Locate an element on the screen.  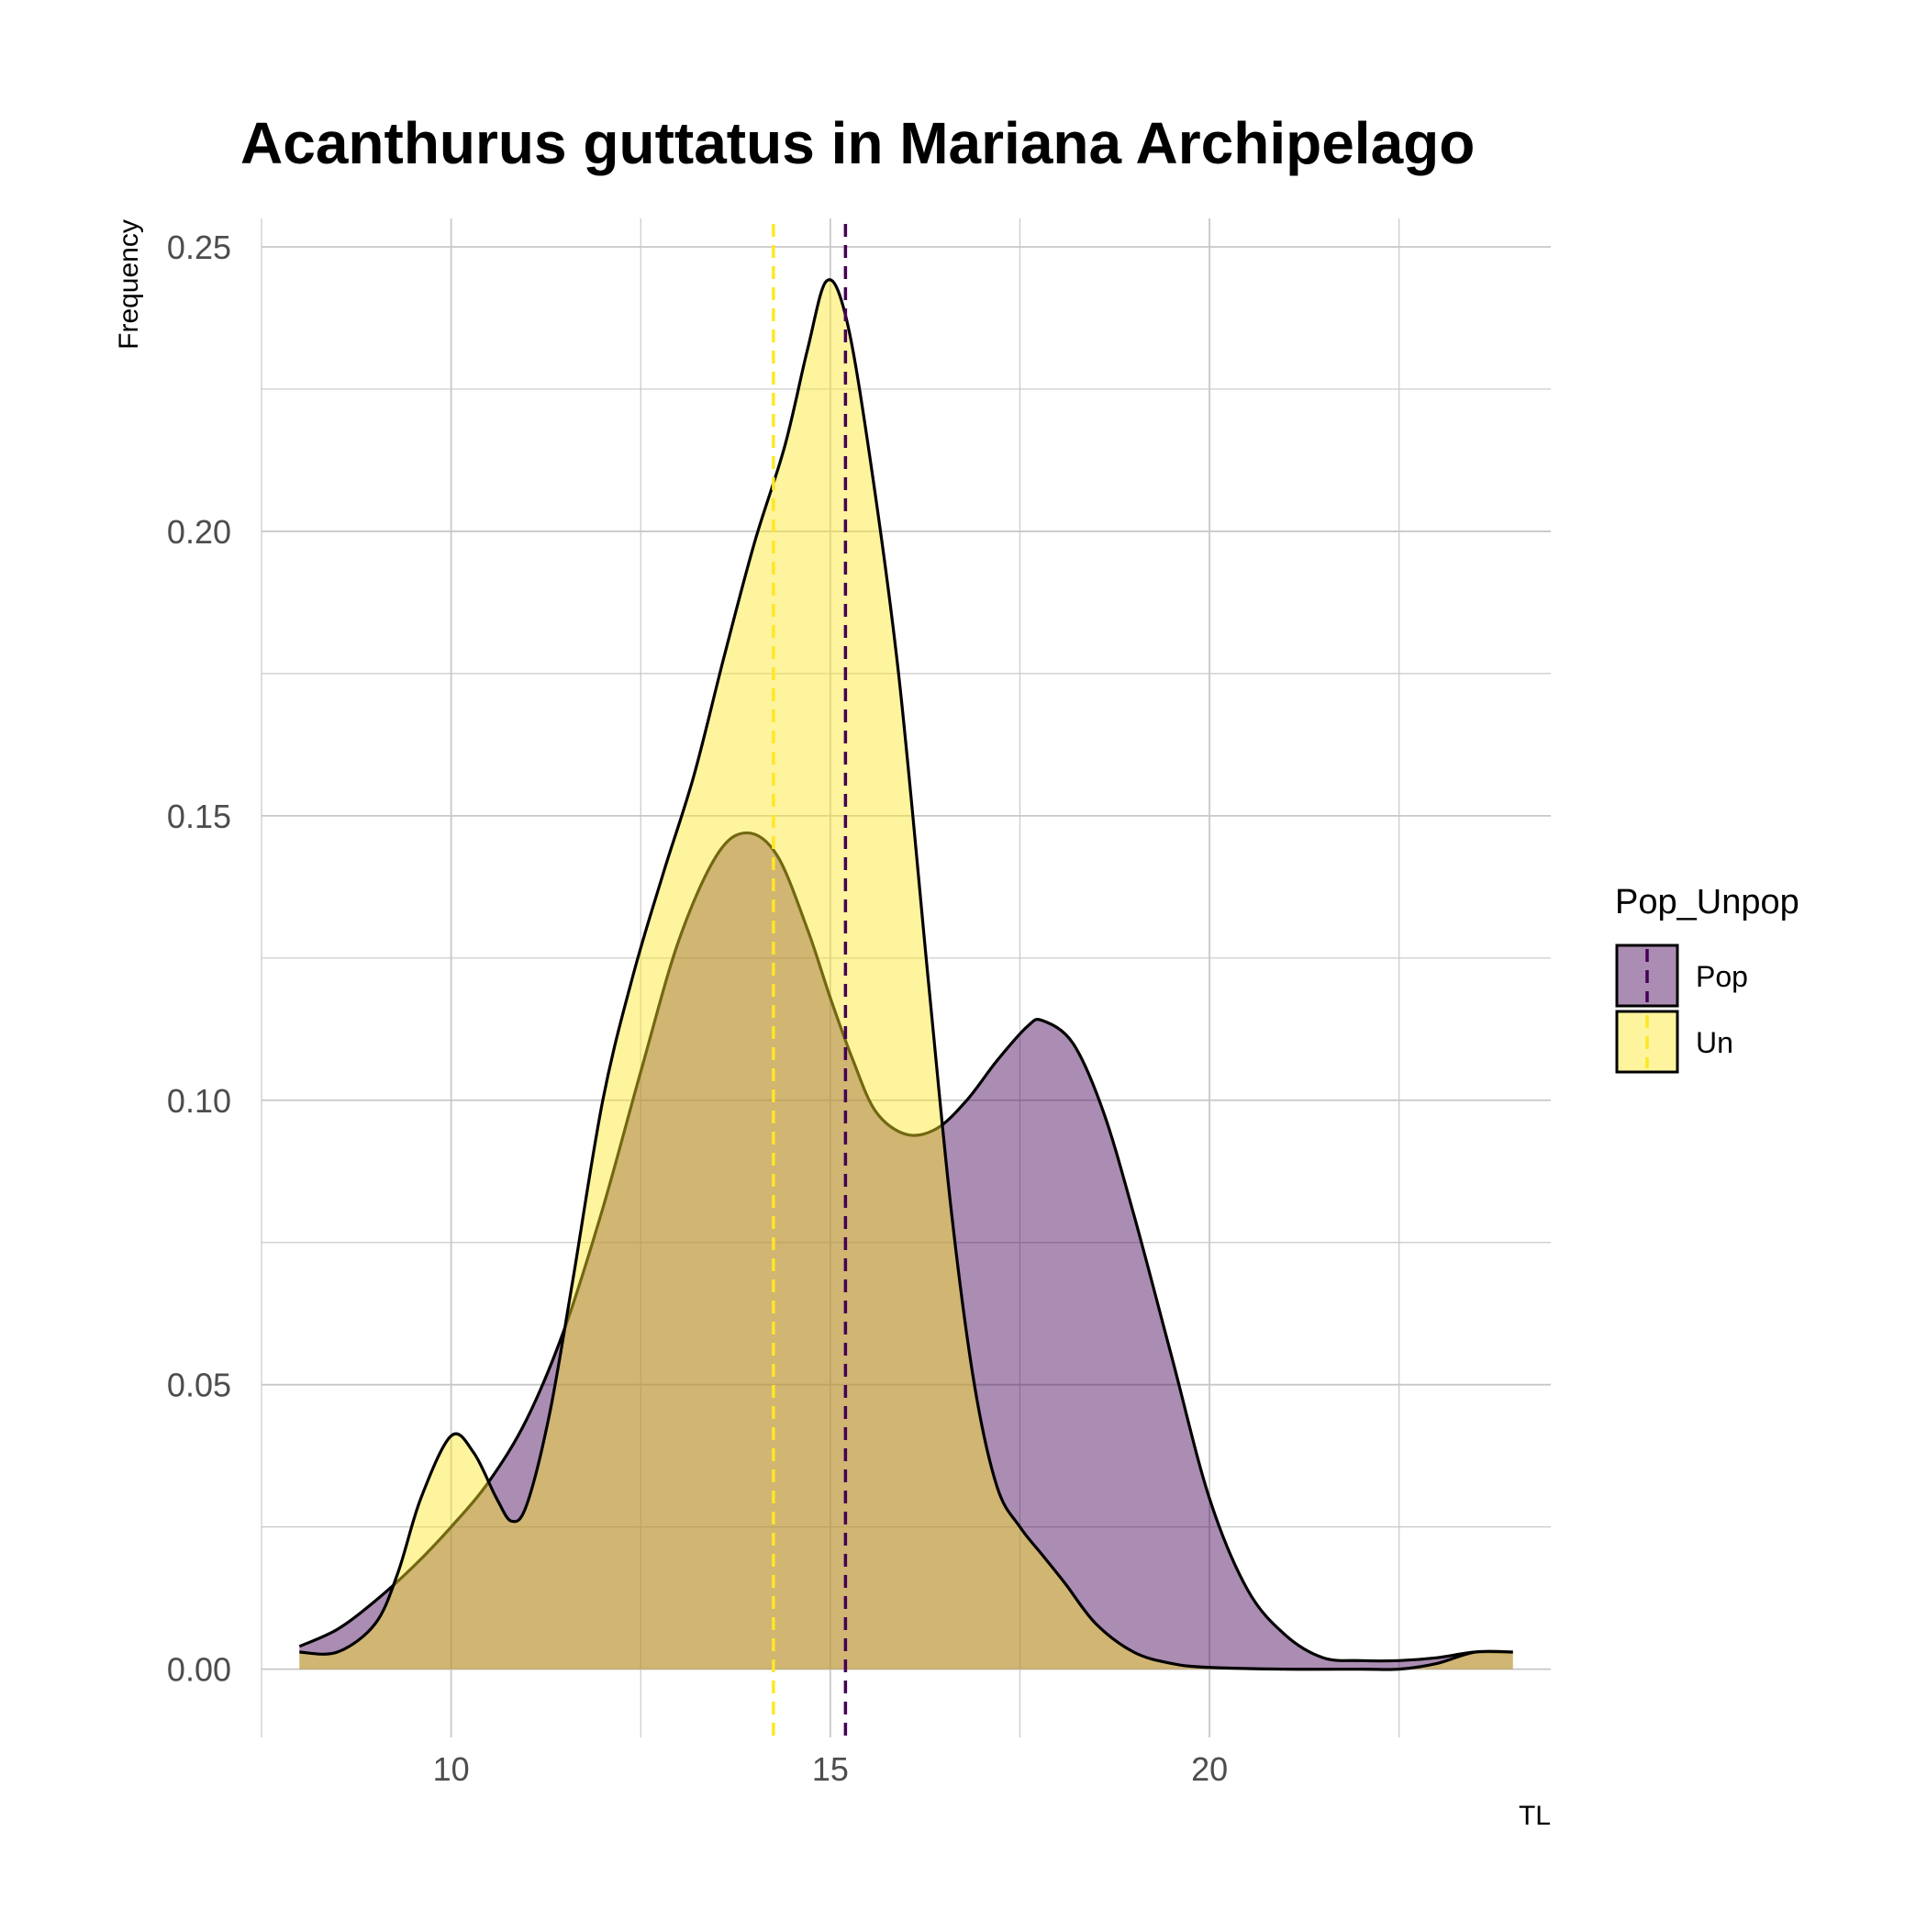
x-tick-label: 20 is located at coordinates (1209, 1769).